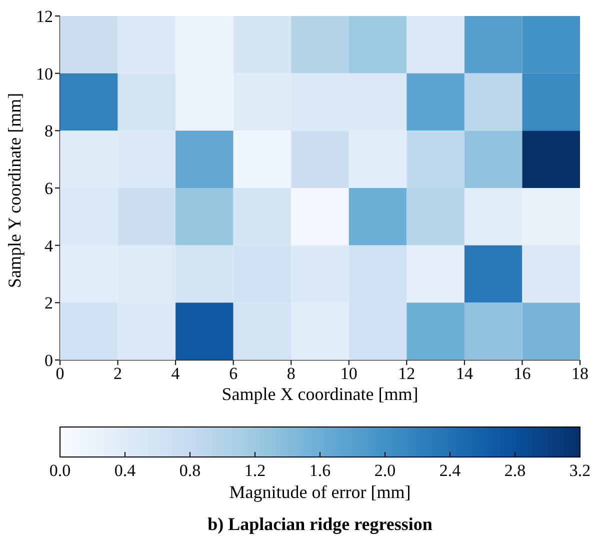 The image size is (604, 544). I want to click on x-tick-label: 6, so click(233, 374).